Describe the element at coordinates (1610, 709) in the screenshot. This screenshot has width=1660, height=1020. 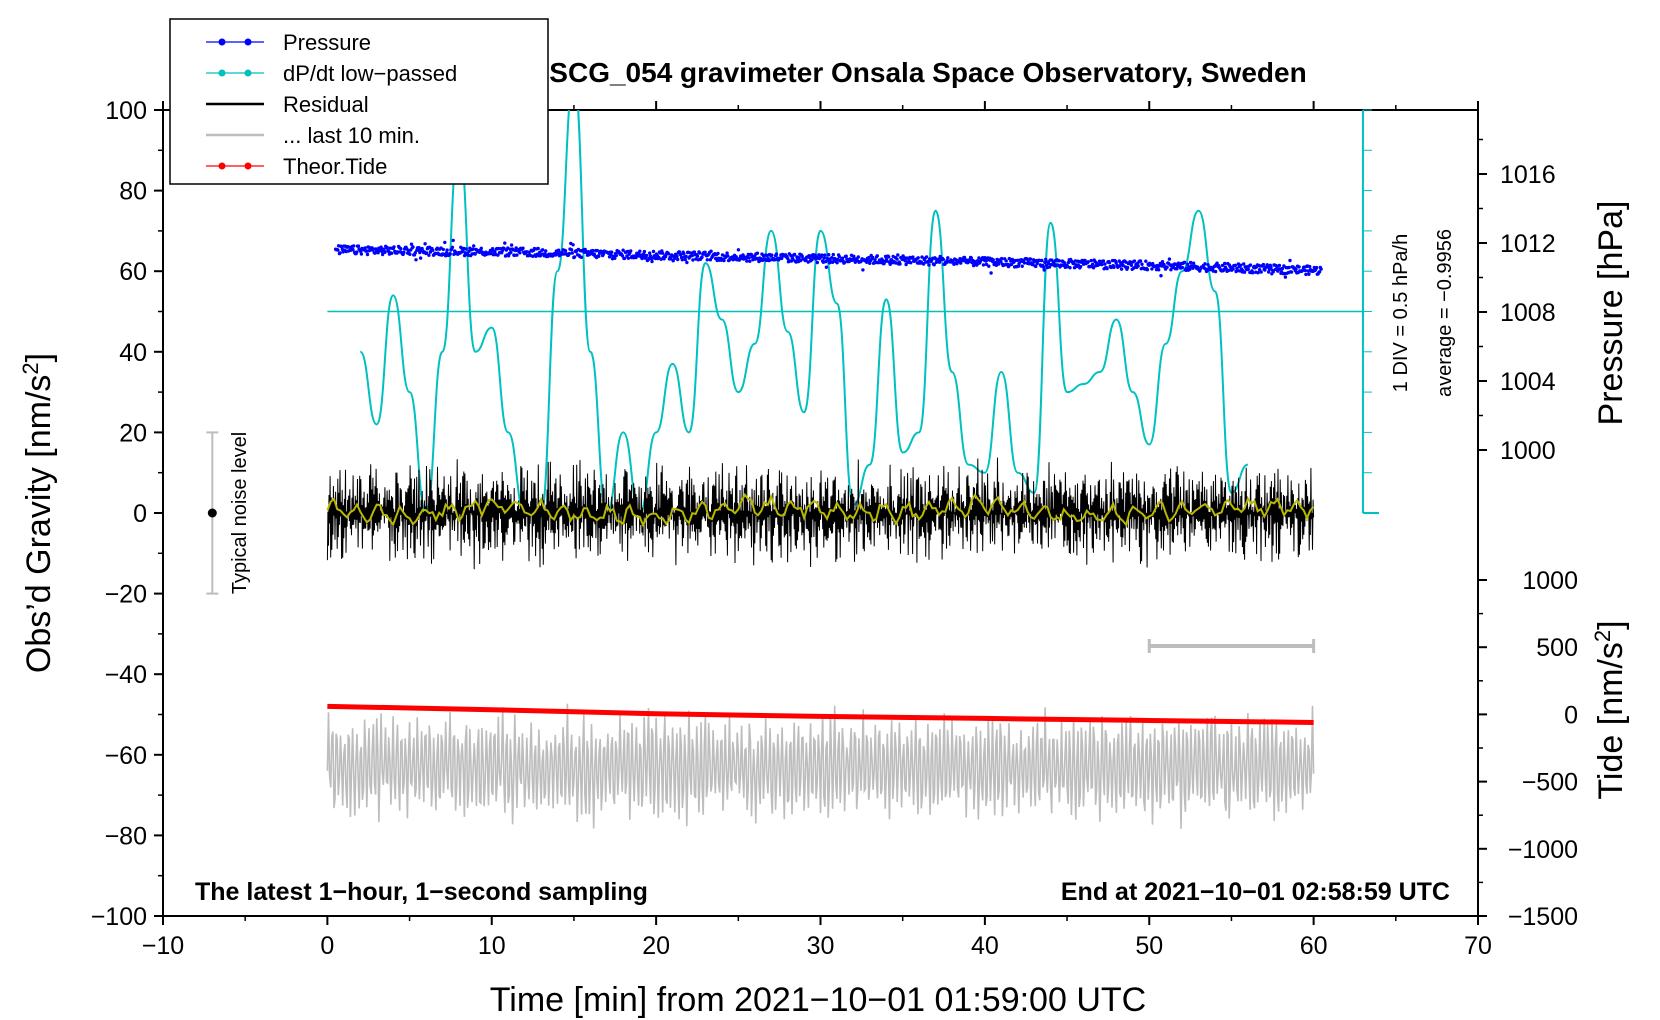
I see `tide-axis-title: Tide [nm/s2]` at that location.